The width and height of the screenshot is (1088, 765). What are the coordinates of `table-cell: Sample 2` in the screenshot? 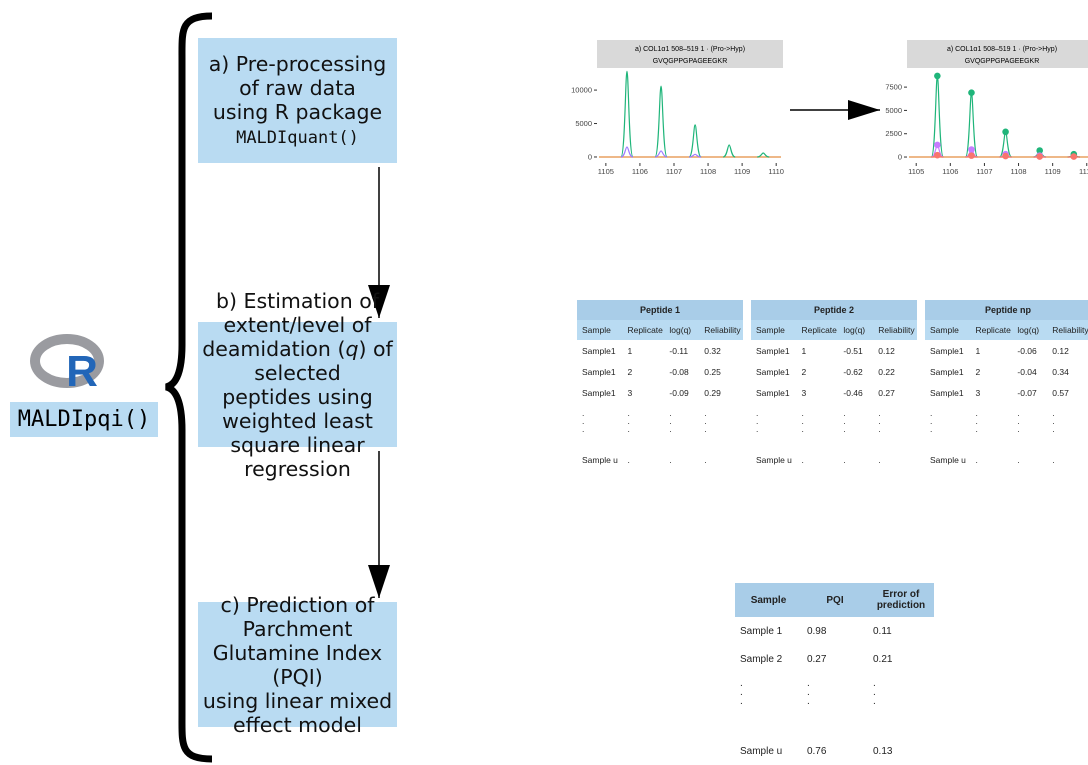 It's located at (761, 659).